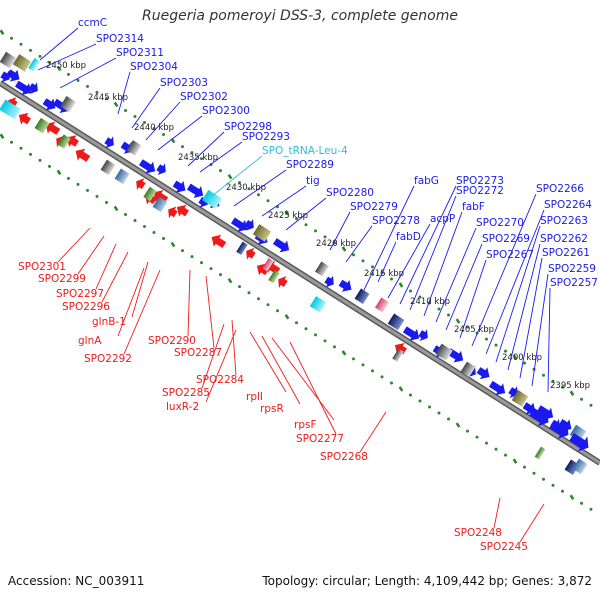  I want to click on top-gene-label: SPO2259, so click(572, 269).